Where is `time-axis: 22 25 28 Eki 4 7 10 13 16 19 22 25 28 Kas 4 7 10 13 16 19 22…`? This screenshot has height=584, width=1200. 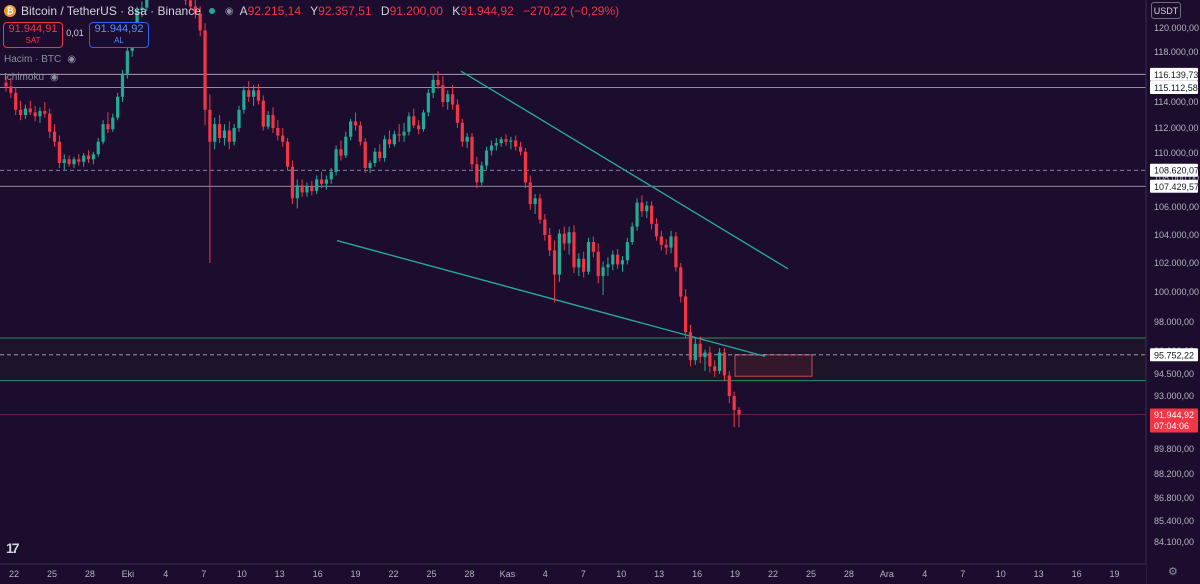 time-axis: 22 25 28 Eki 4 7 10 13 16 19 22 25 28 Kas 4 7 10 13 16 19 22… is located at coordinates (573, 573).